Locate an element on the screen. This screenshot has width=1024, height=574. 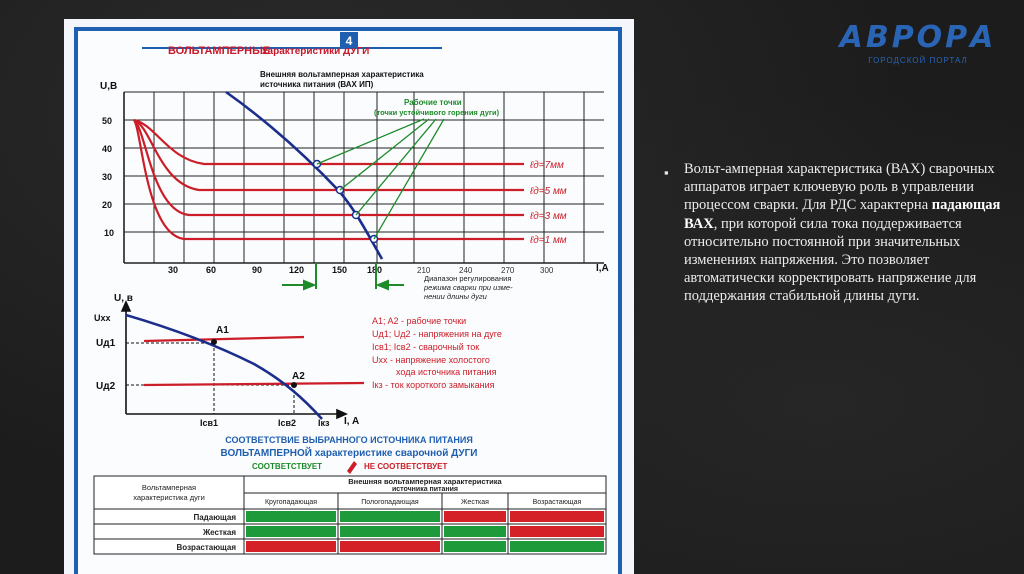
graph2-source-curve is located at coordinates (224, 366).